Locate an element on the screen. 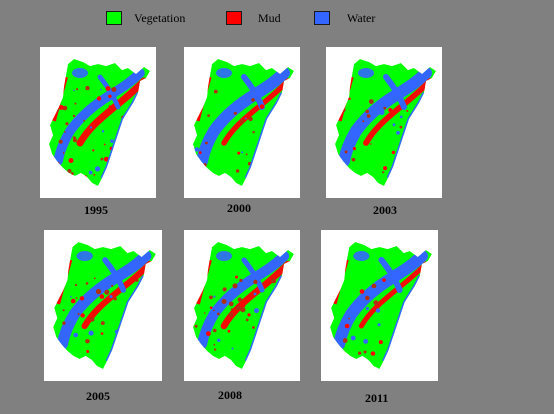 The height and width of the screenshot is (414, 554). wetland-map-2000 is located at coordinates (243, 122).